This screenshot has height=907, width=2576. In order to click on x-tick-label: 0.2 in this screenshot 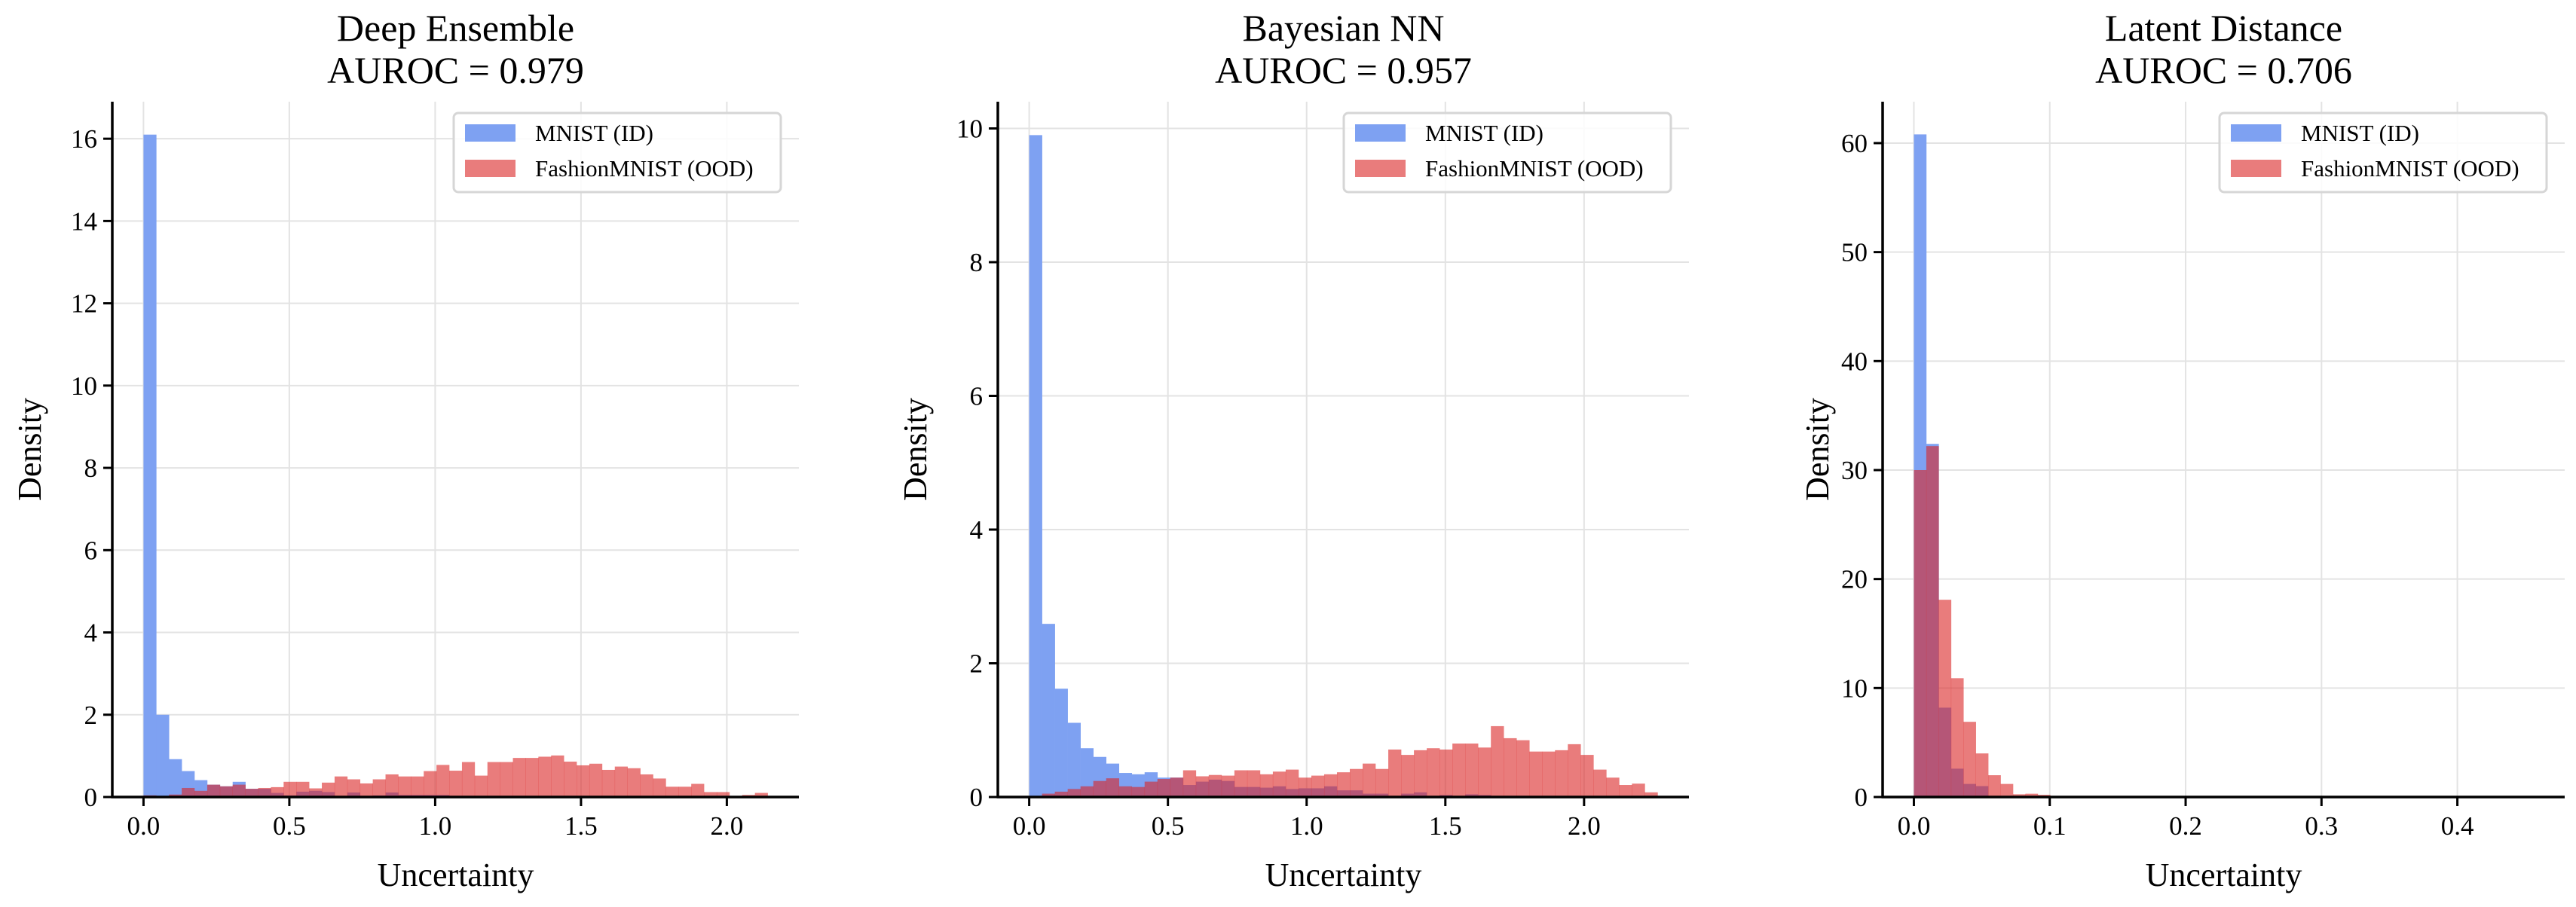, I will do `click(2186, 826)`.